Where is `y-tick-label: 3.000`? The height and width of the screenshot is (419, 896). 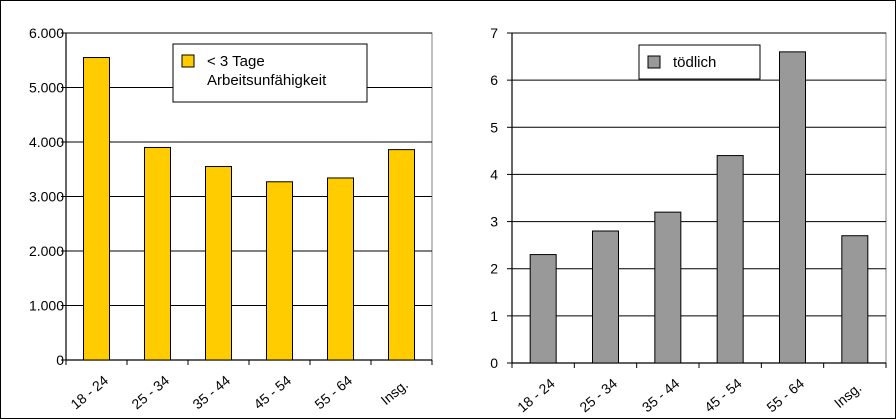 y-tick-label: 3.000 is located at coordinates (46, 197).